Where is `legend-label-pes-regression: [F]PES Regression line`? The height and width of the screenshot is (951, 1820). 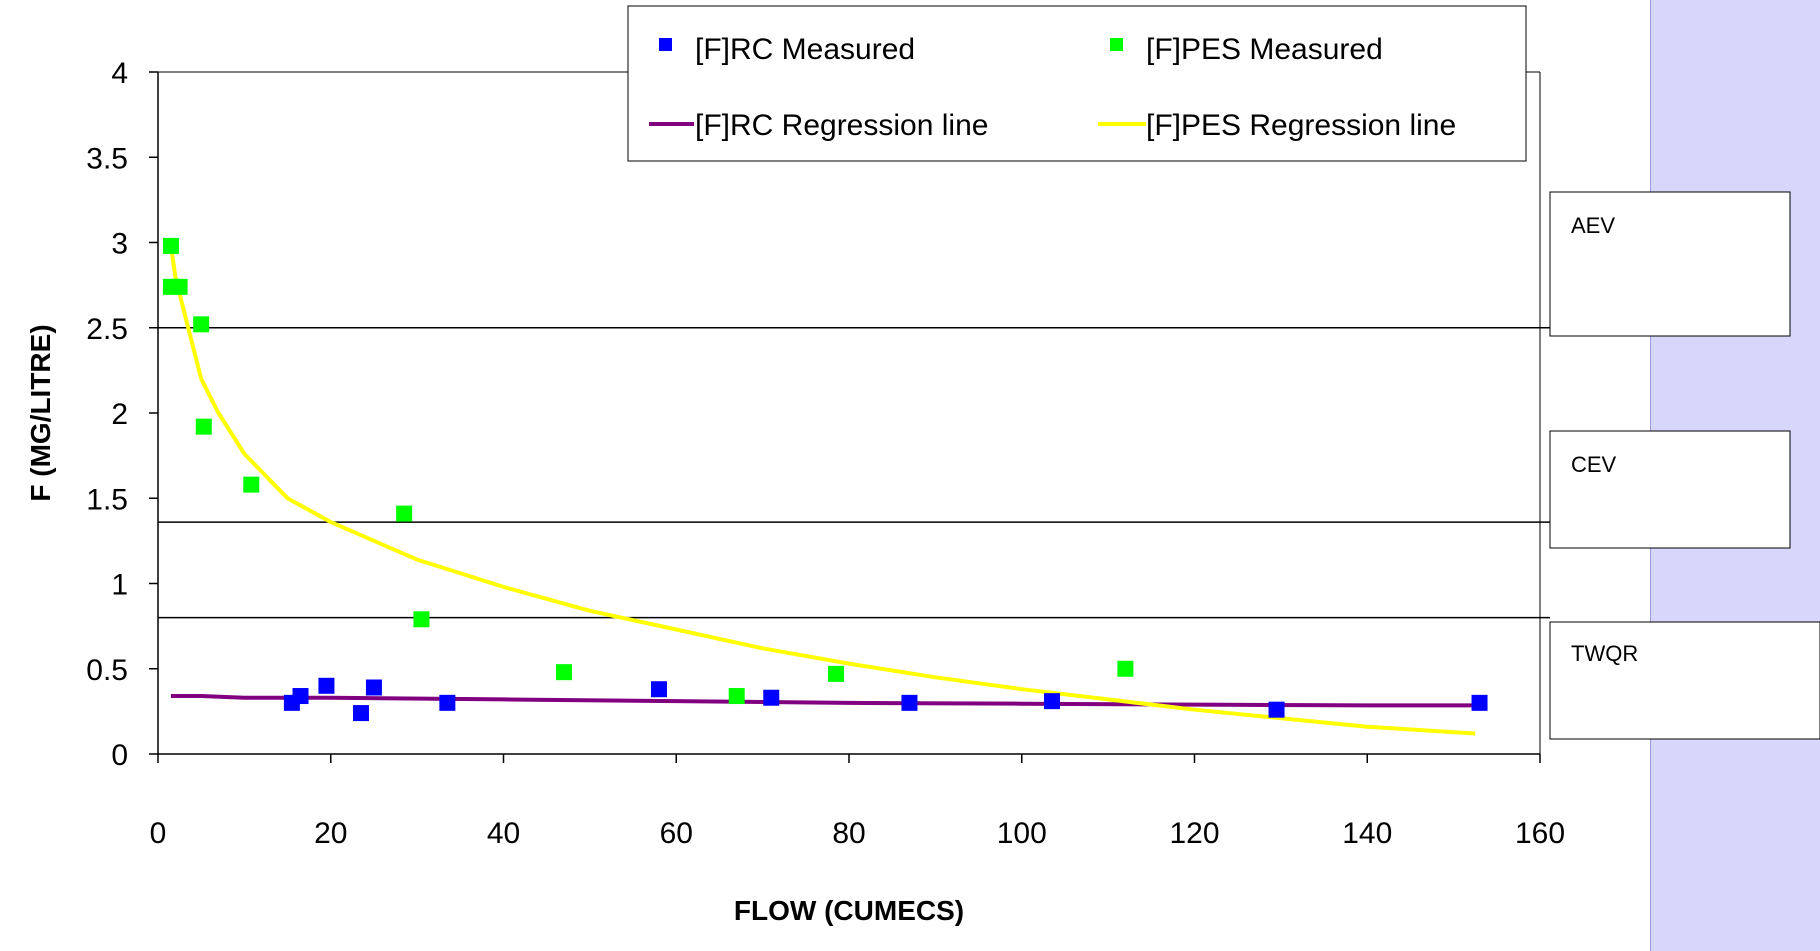 legend-label-pes-regression: [F]PES Regression line is located at coordinates (1301, 125).